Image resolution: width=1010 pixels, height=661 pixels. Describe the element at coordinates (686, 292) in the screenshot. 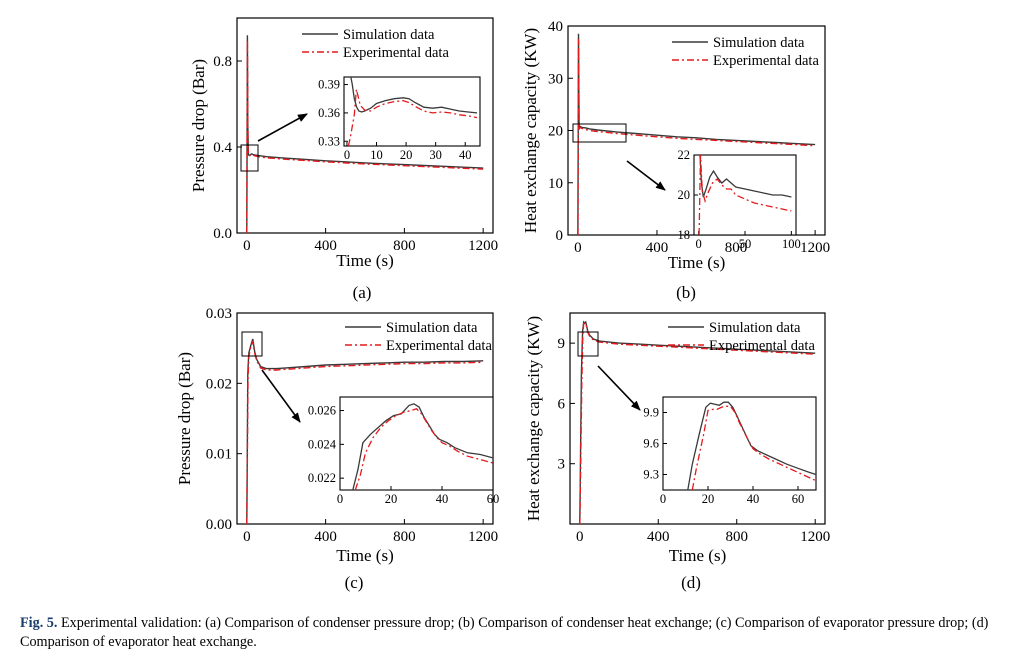

I see `panel-label: (b)` at that location.